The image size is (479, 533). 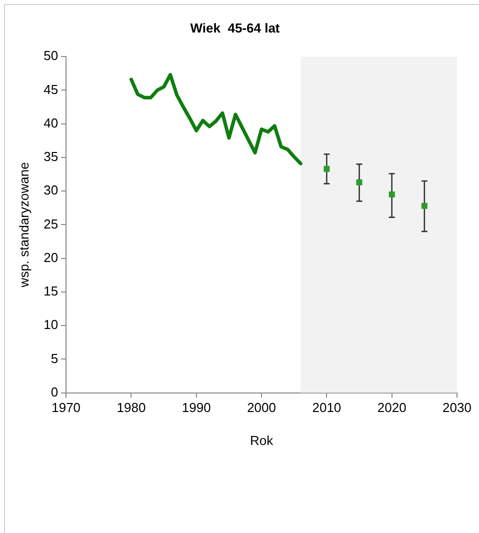 I want to click on y-tick-label: 45, so click(x=51, y=89).